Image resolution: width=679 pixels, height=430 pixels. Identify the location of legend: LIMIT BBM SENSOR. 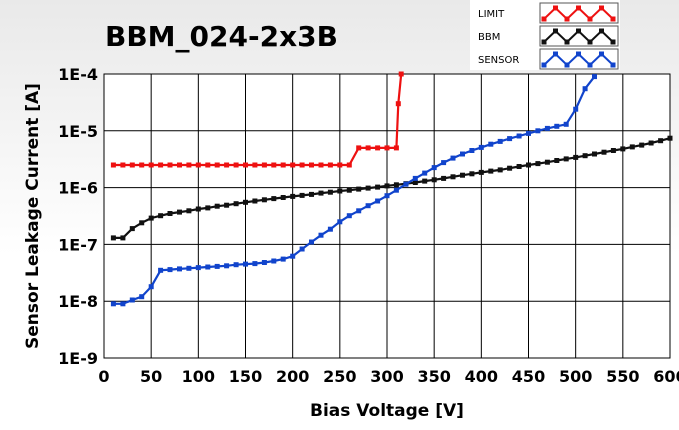
(545, 35).